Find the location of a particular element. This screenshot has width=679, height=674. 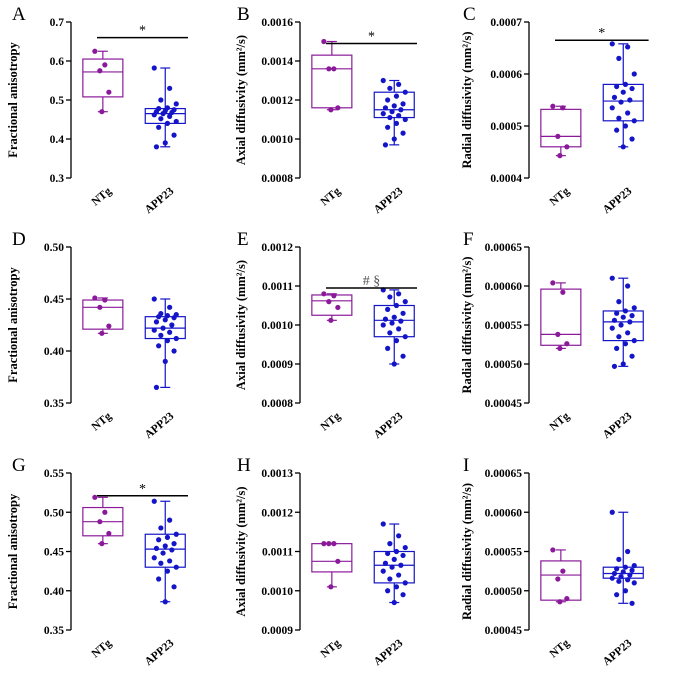

y-tick-label: 0.45 is located at coordinates (54, 300).